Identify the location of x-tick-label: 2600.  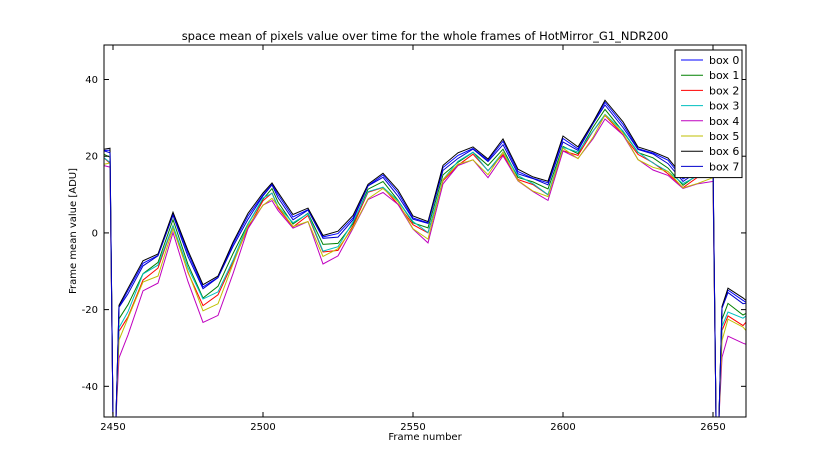
(562, 427).